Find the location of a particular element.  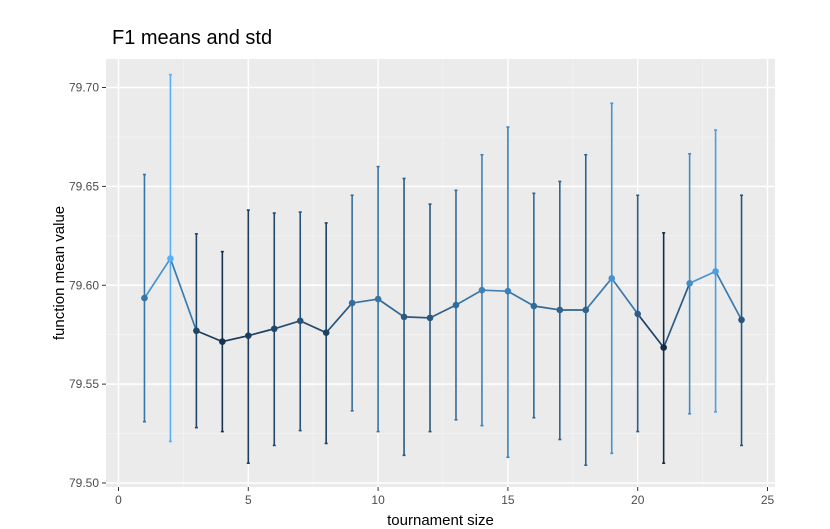

x-tick-label: 0 is located at coordinates (118, 500).